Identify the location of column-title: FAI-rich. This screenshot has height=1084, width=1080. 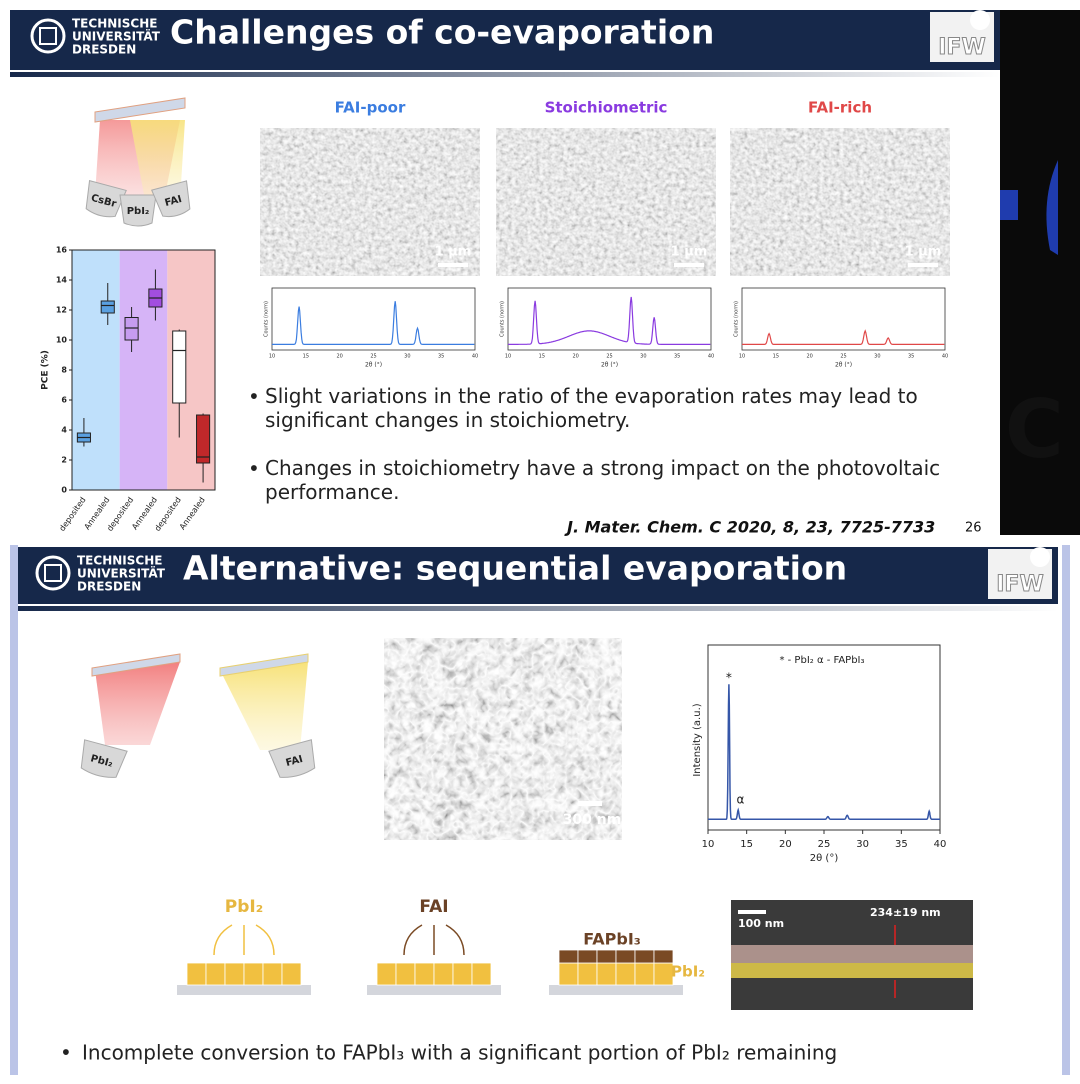
(840, 108).